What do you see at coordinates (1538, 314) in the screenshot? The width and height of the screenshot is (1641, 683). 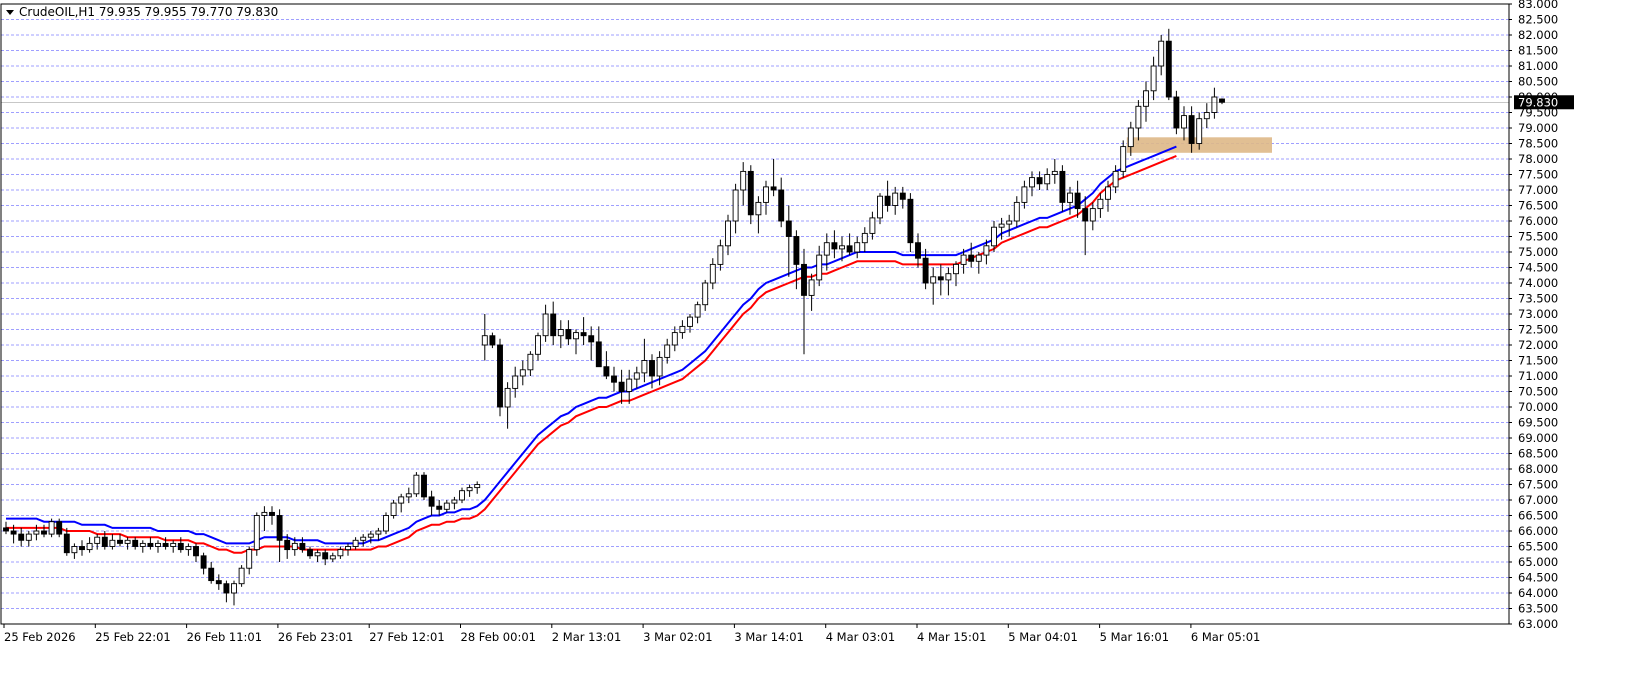 I see `y-tick-label: 73.000` at bounding box center [1538, 314].